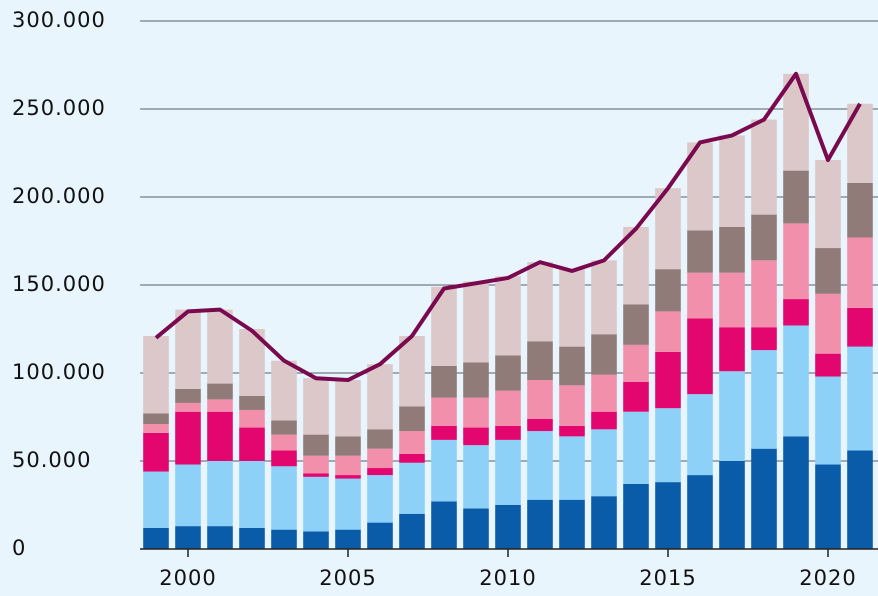  I want to click on y-tick-label: 250.000, so click(59, 108).